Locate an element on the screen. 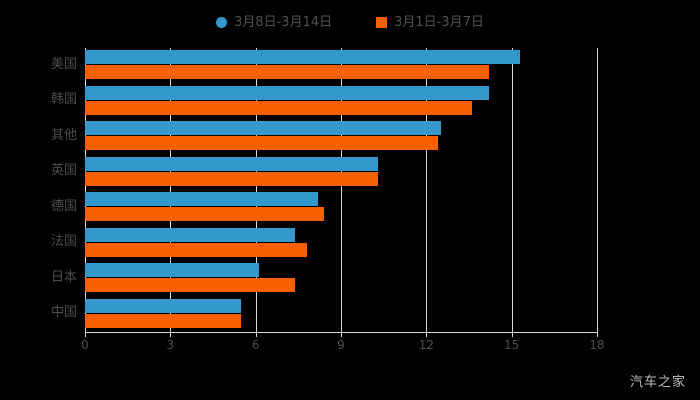 This screenshot has width=700, height=400. x-axis-tick-label: 18 is located at coordinates (597, 345).